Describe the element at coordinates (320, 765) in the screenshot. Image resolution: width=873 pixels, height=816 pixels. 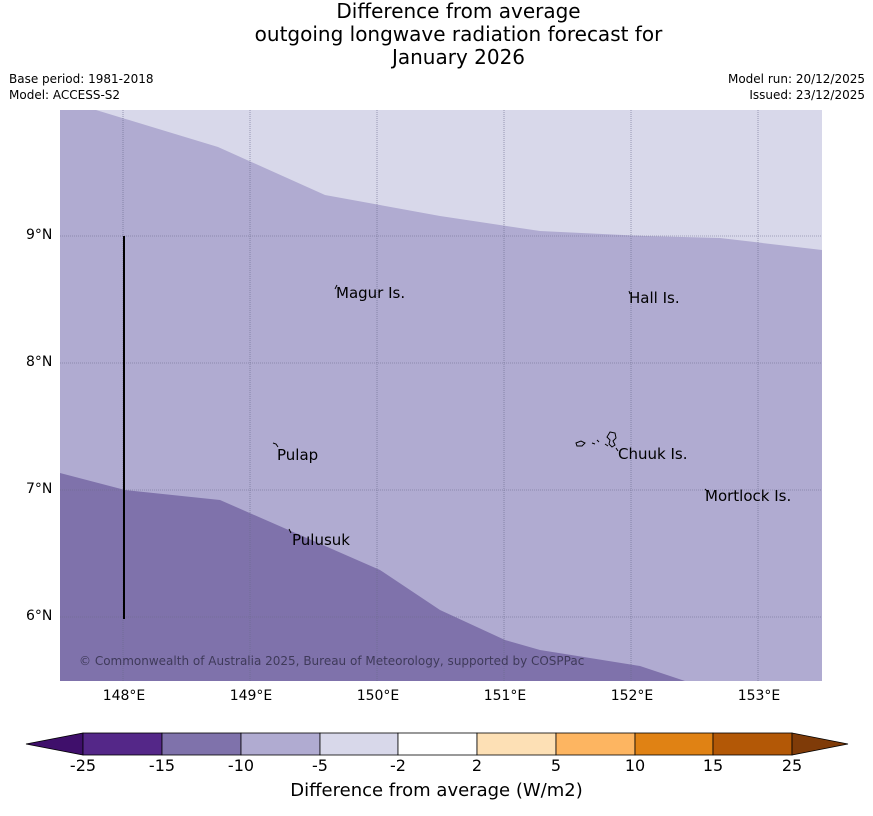
I see `colorbar-tick-3: -5` at that location.